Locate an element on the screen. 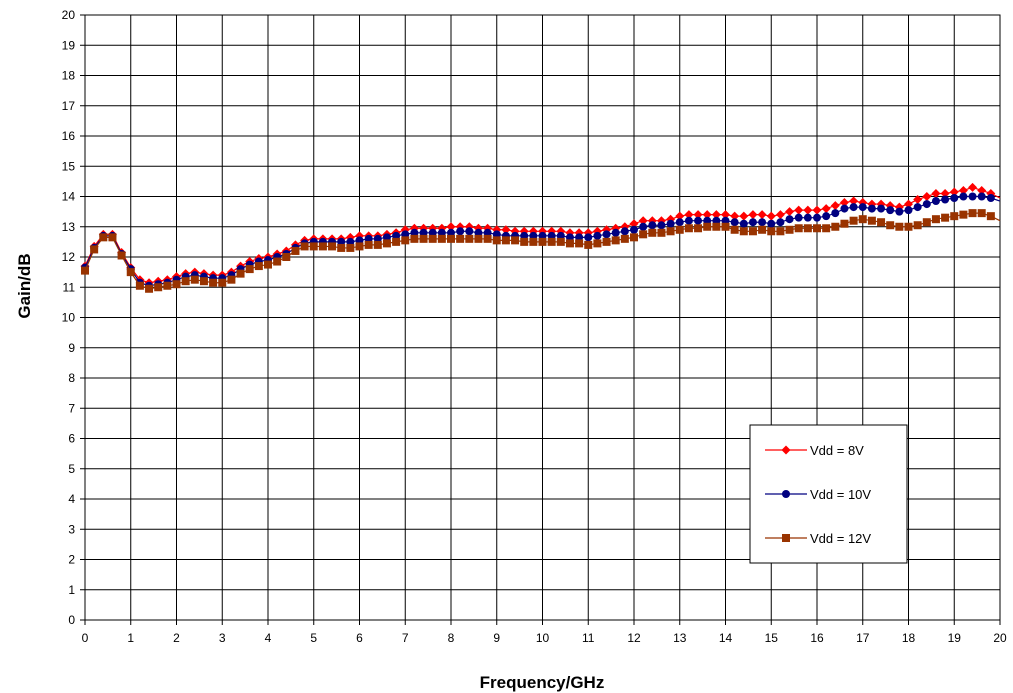 The width and height of the screenshot is (1013, 693). legend-marker is located at coordinates (786, 494).